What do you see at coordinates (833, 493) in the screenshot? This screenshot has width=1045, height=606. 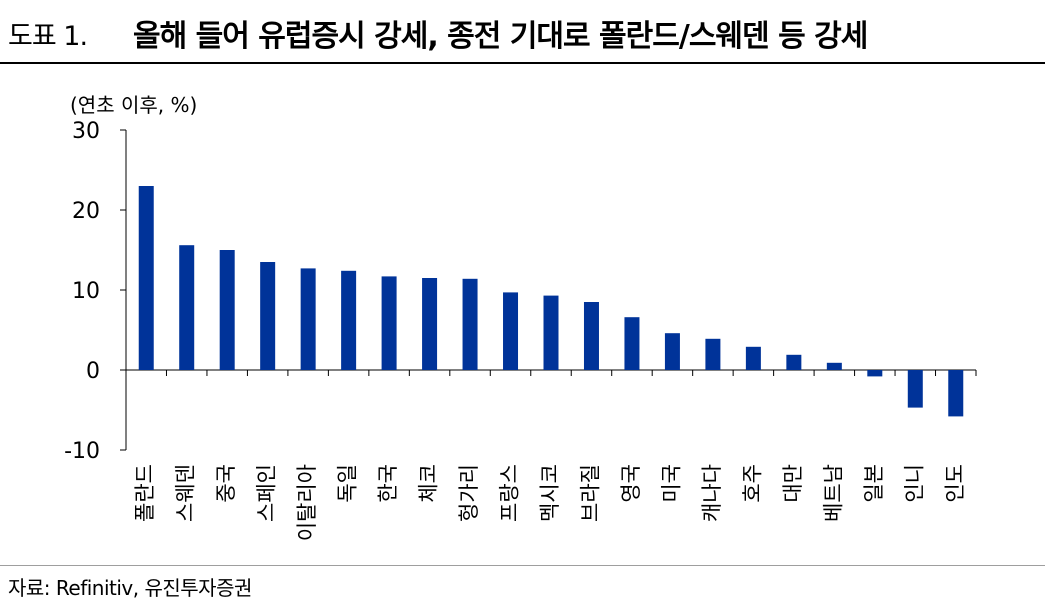 I see `x-tick-label: 베트남` at bounding box center [833, 493].